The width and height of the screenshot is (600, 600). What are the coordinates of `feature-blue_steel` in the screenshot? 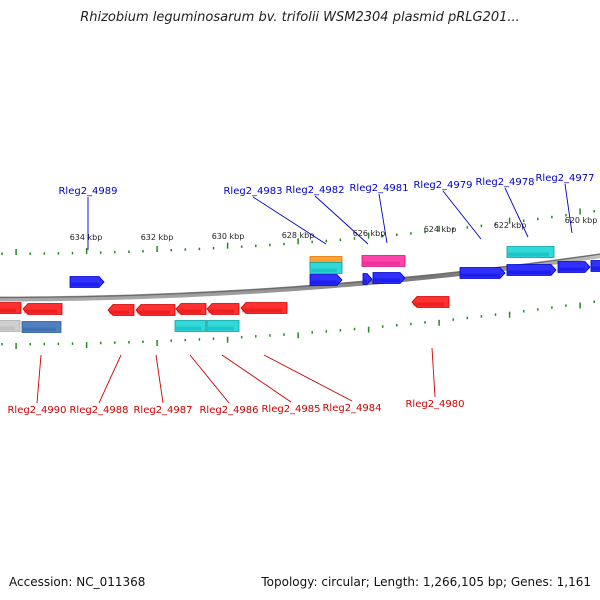 It's located at (41, 327).